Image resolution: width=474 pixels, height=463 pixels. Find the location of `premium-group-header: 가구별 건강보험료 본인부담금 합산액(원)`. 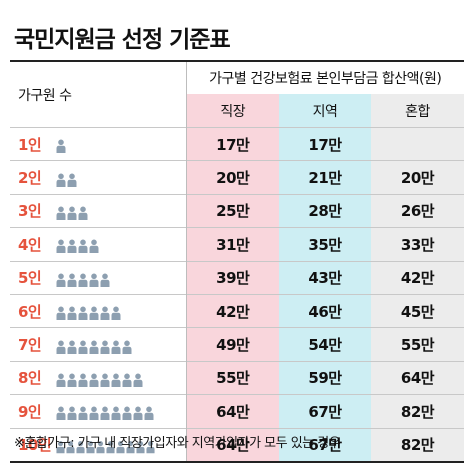

premium-group-header: 가구별 건강보험료 본인부담금 합산액(원) is located at coordinates (325, 79).